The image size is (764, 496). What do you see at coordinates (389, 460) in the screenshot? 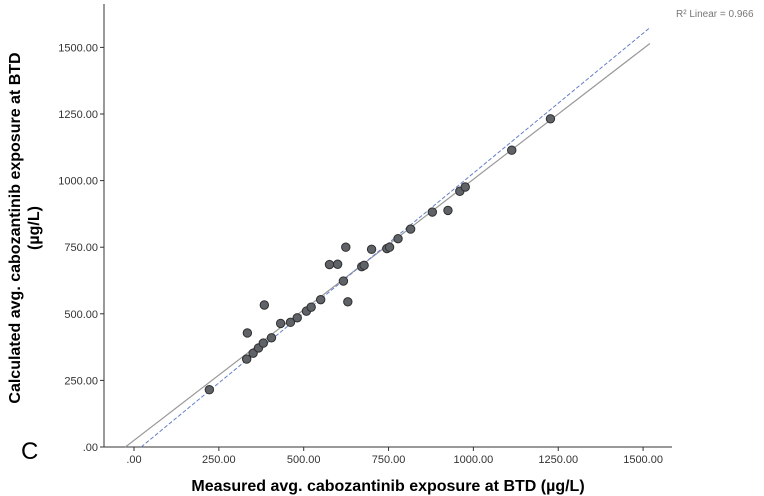
I see `x-tick-label: 750.00` at bounding box center [389, 460].